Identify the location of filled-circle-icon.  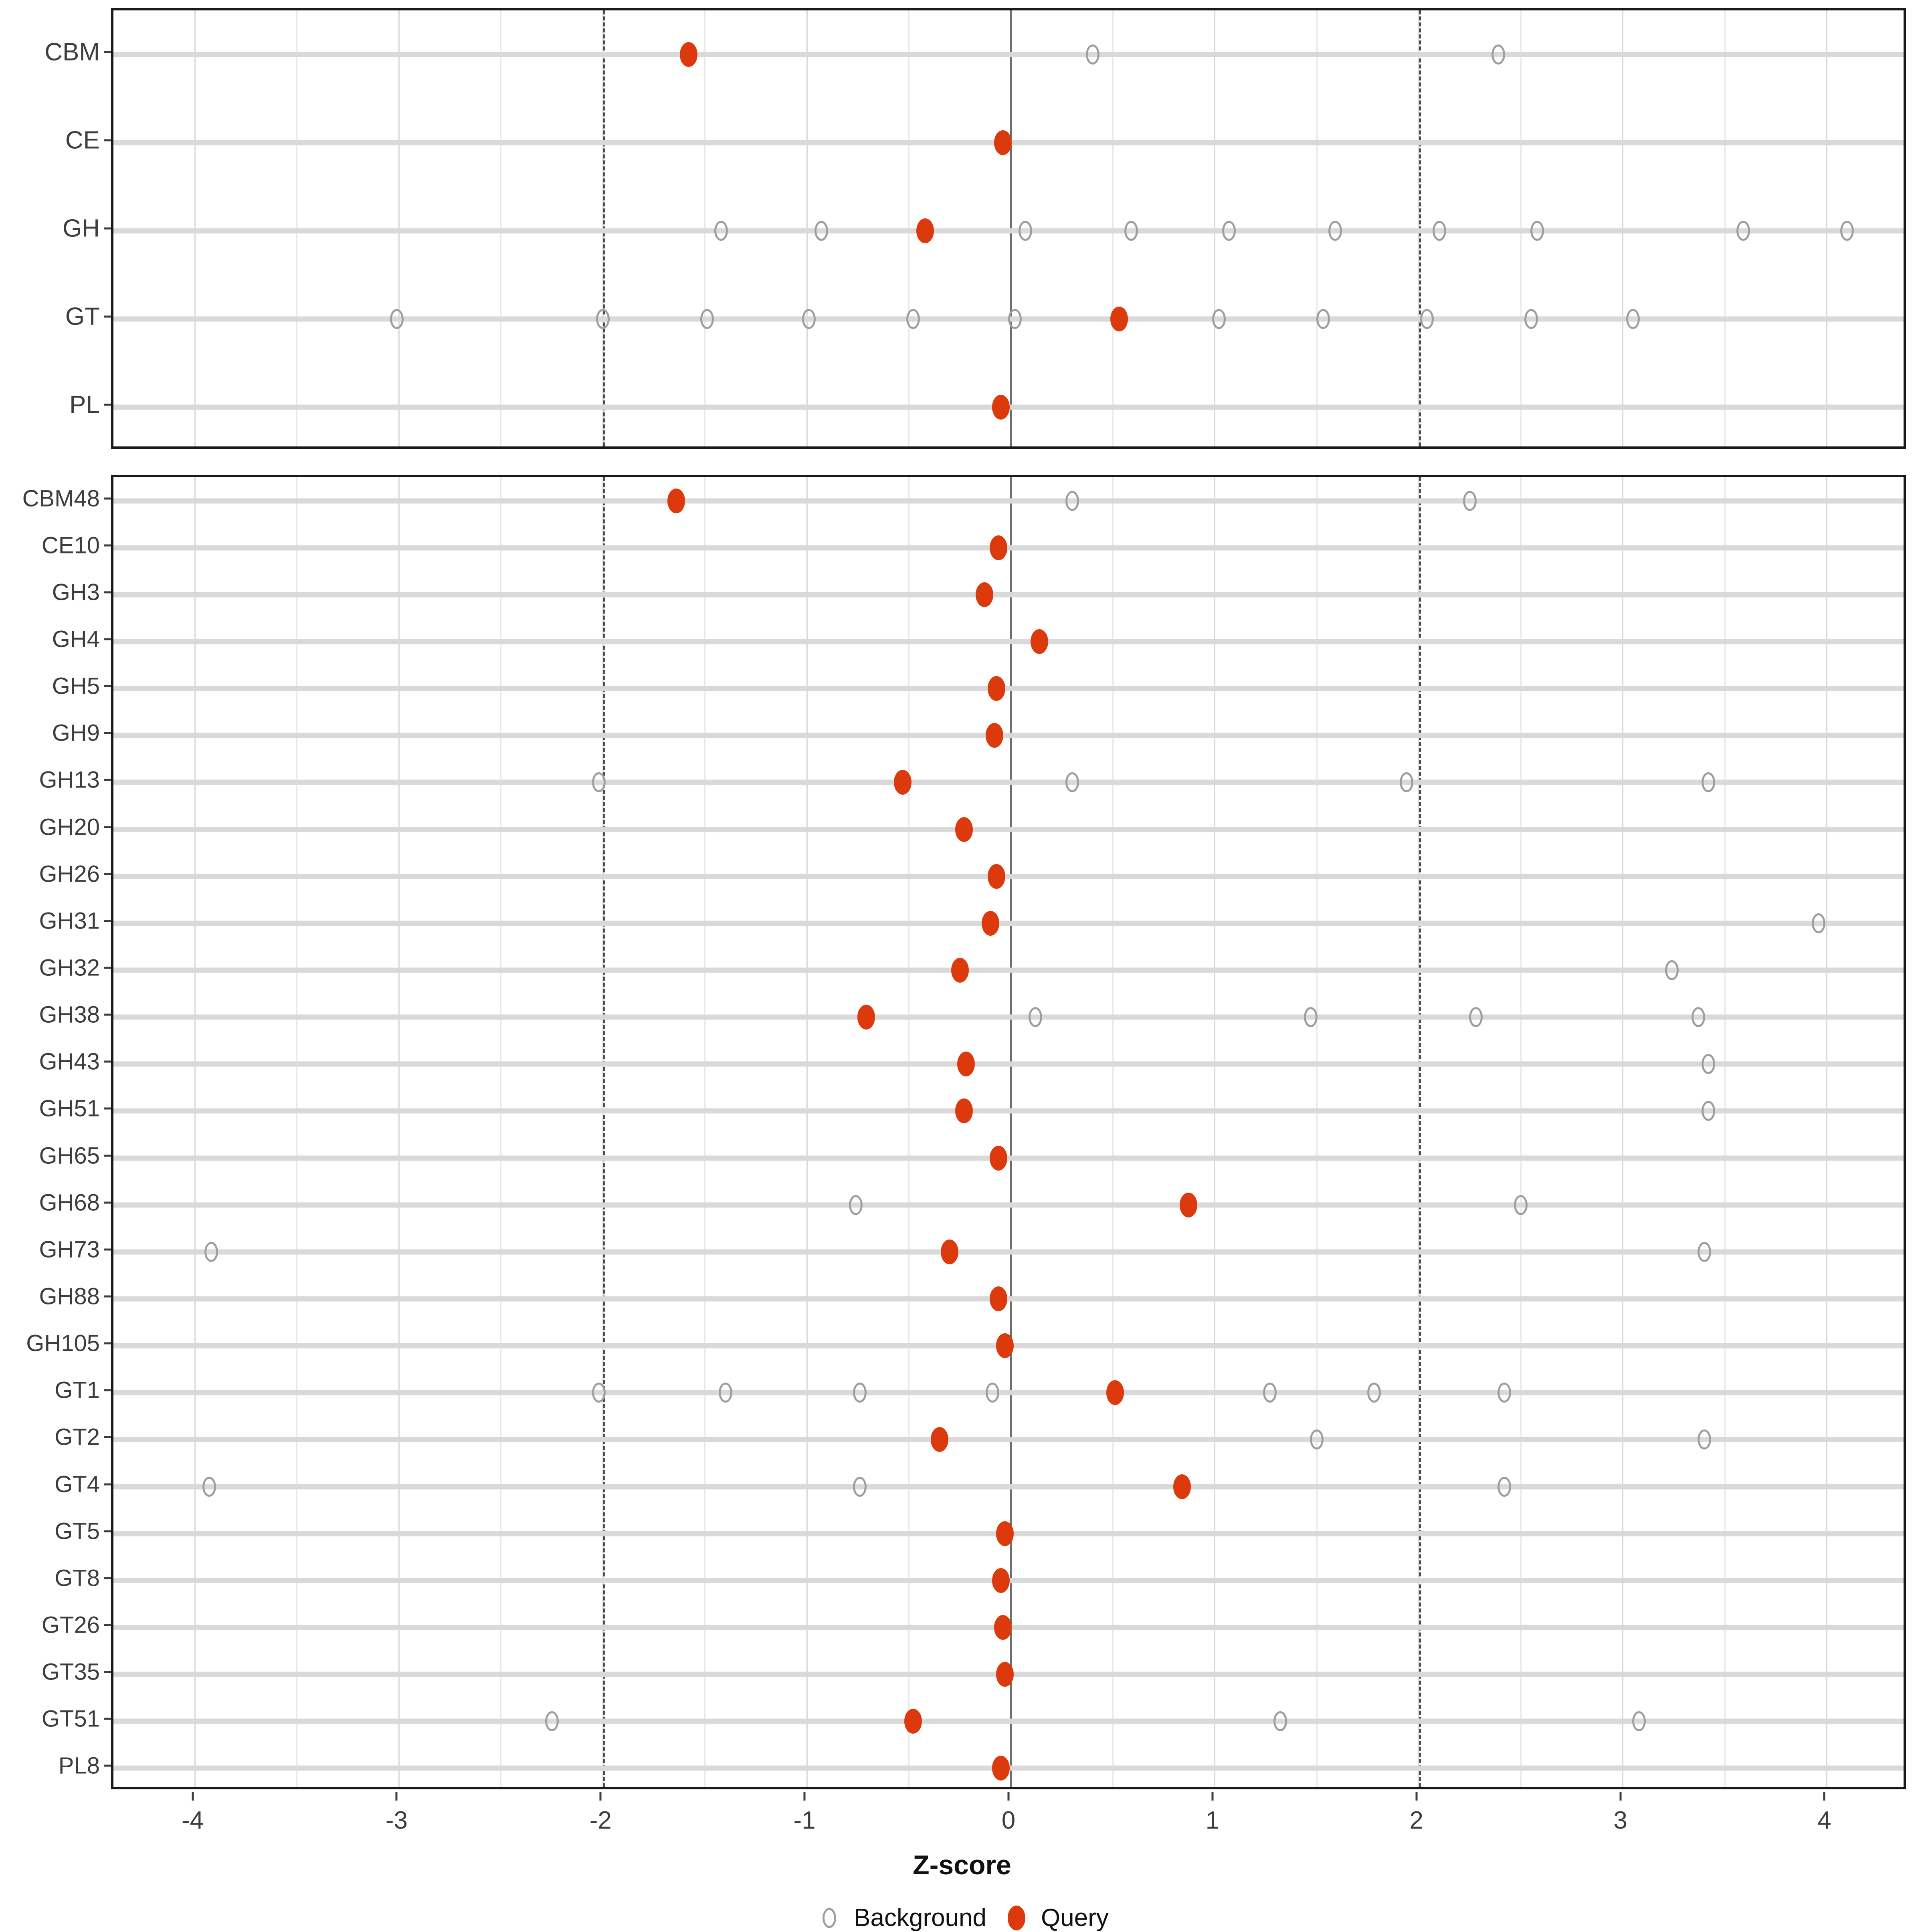
(1017, 1918).